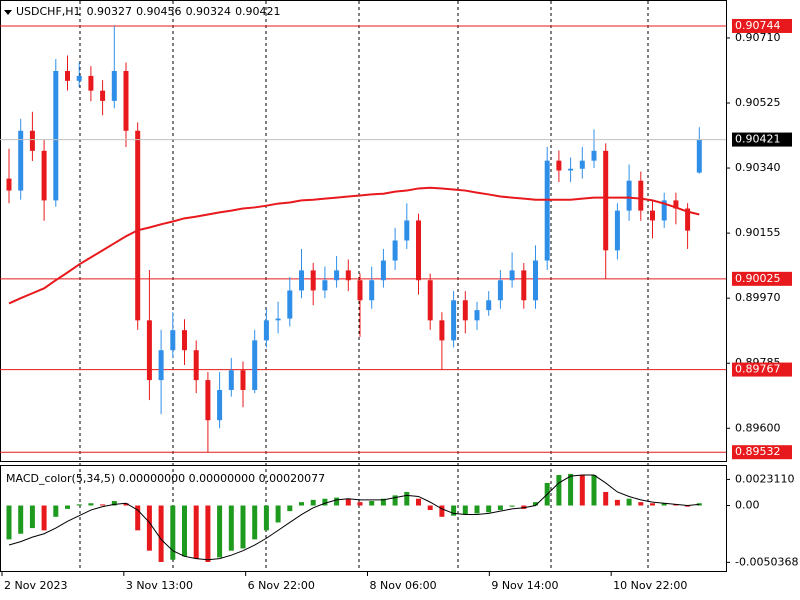 This screenshot has width=800, height=600. Describe the element at coordinates (650, 585) in the screenshot. I see `x-tick-label: 10 Nov 22:00` at that location.